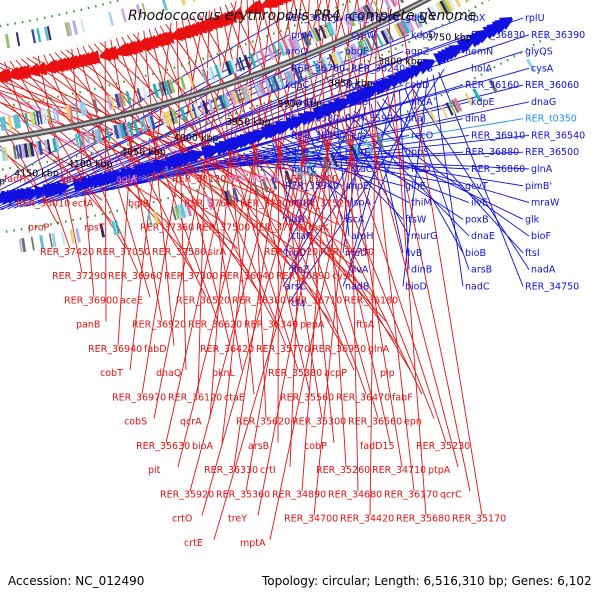 The height and width of the screenshot is (600, 600). I want to click on gene-label-plus: ctaC, so click(362, 169).